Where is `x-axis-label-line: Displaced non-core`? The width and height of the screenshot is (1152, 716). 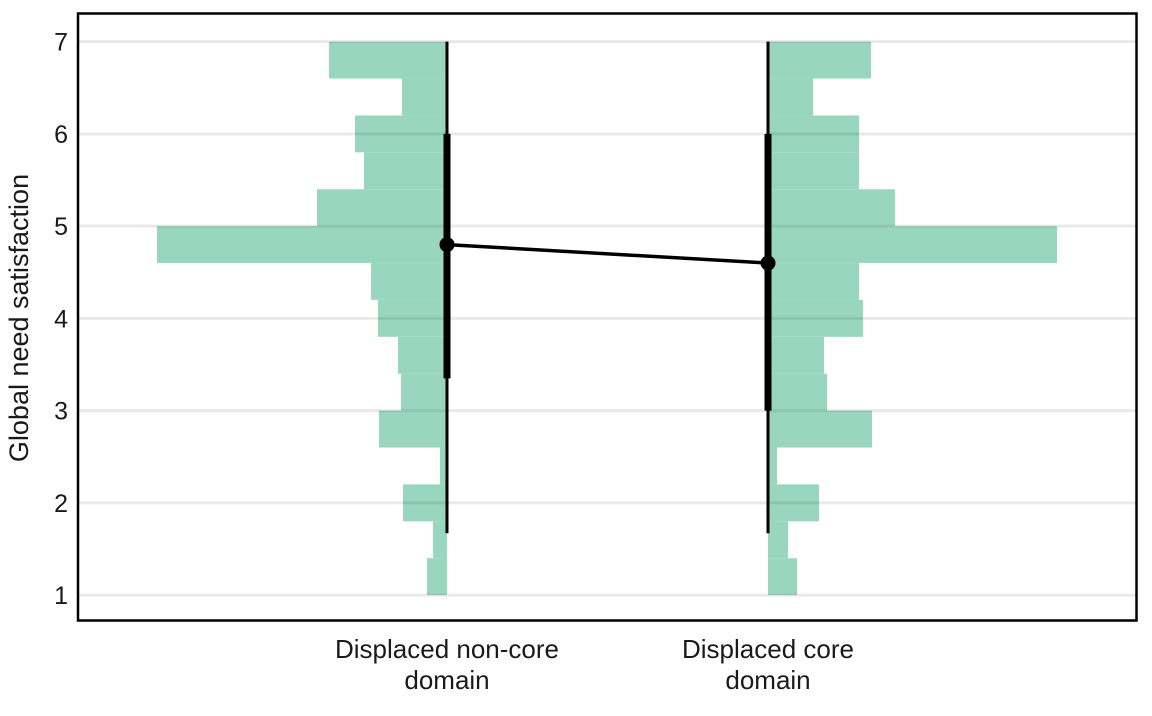
x-axis-label-line: Displaced non-core is located at coordinates (447, 649).